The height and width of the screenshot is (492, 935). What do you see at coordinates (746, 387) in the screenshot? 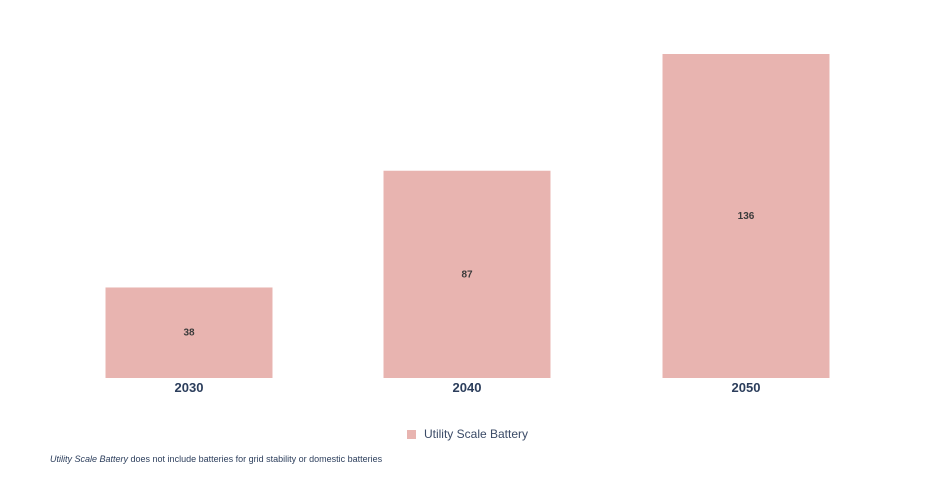
I see `x-tick-label-2050: 2050` at bounding box center [746, 387].